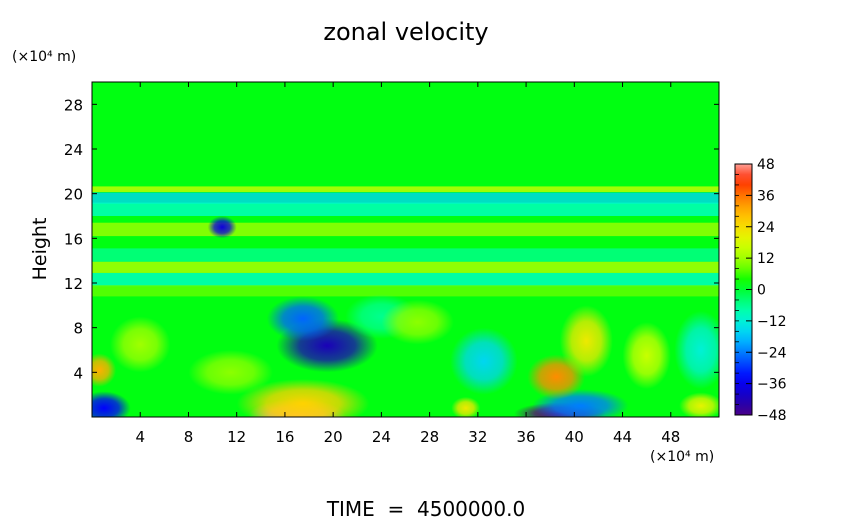 The image size is (854, 519). Describe the element at coordinates (682, 457) in the screenshot. I see `x-axis-unit: (×10⁴ m)` at that location.